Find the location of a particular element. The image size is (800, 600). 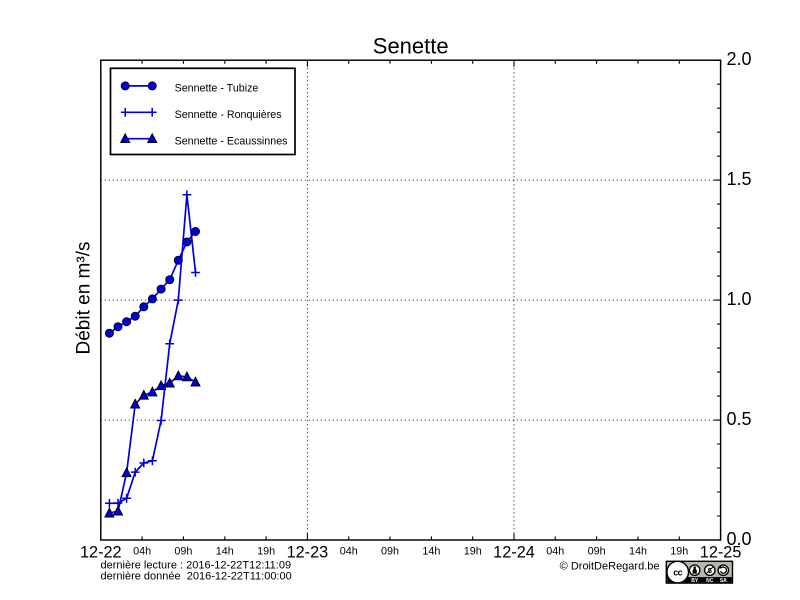

svg-text: 0.0 is located at coordinates (739, 539).